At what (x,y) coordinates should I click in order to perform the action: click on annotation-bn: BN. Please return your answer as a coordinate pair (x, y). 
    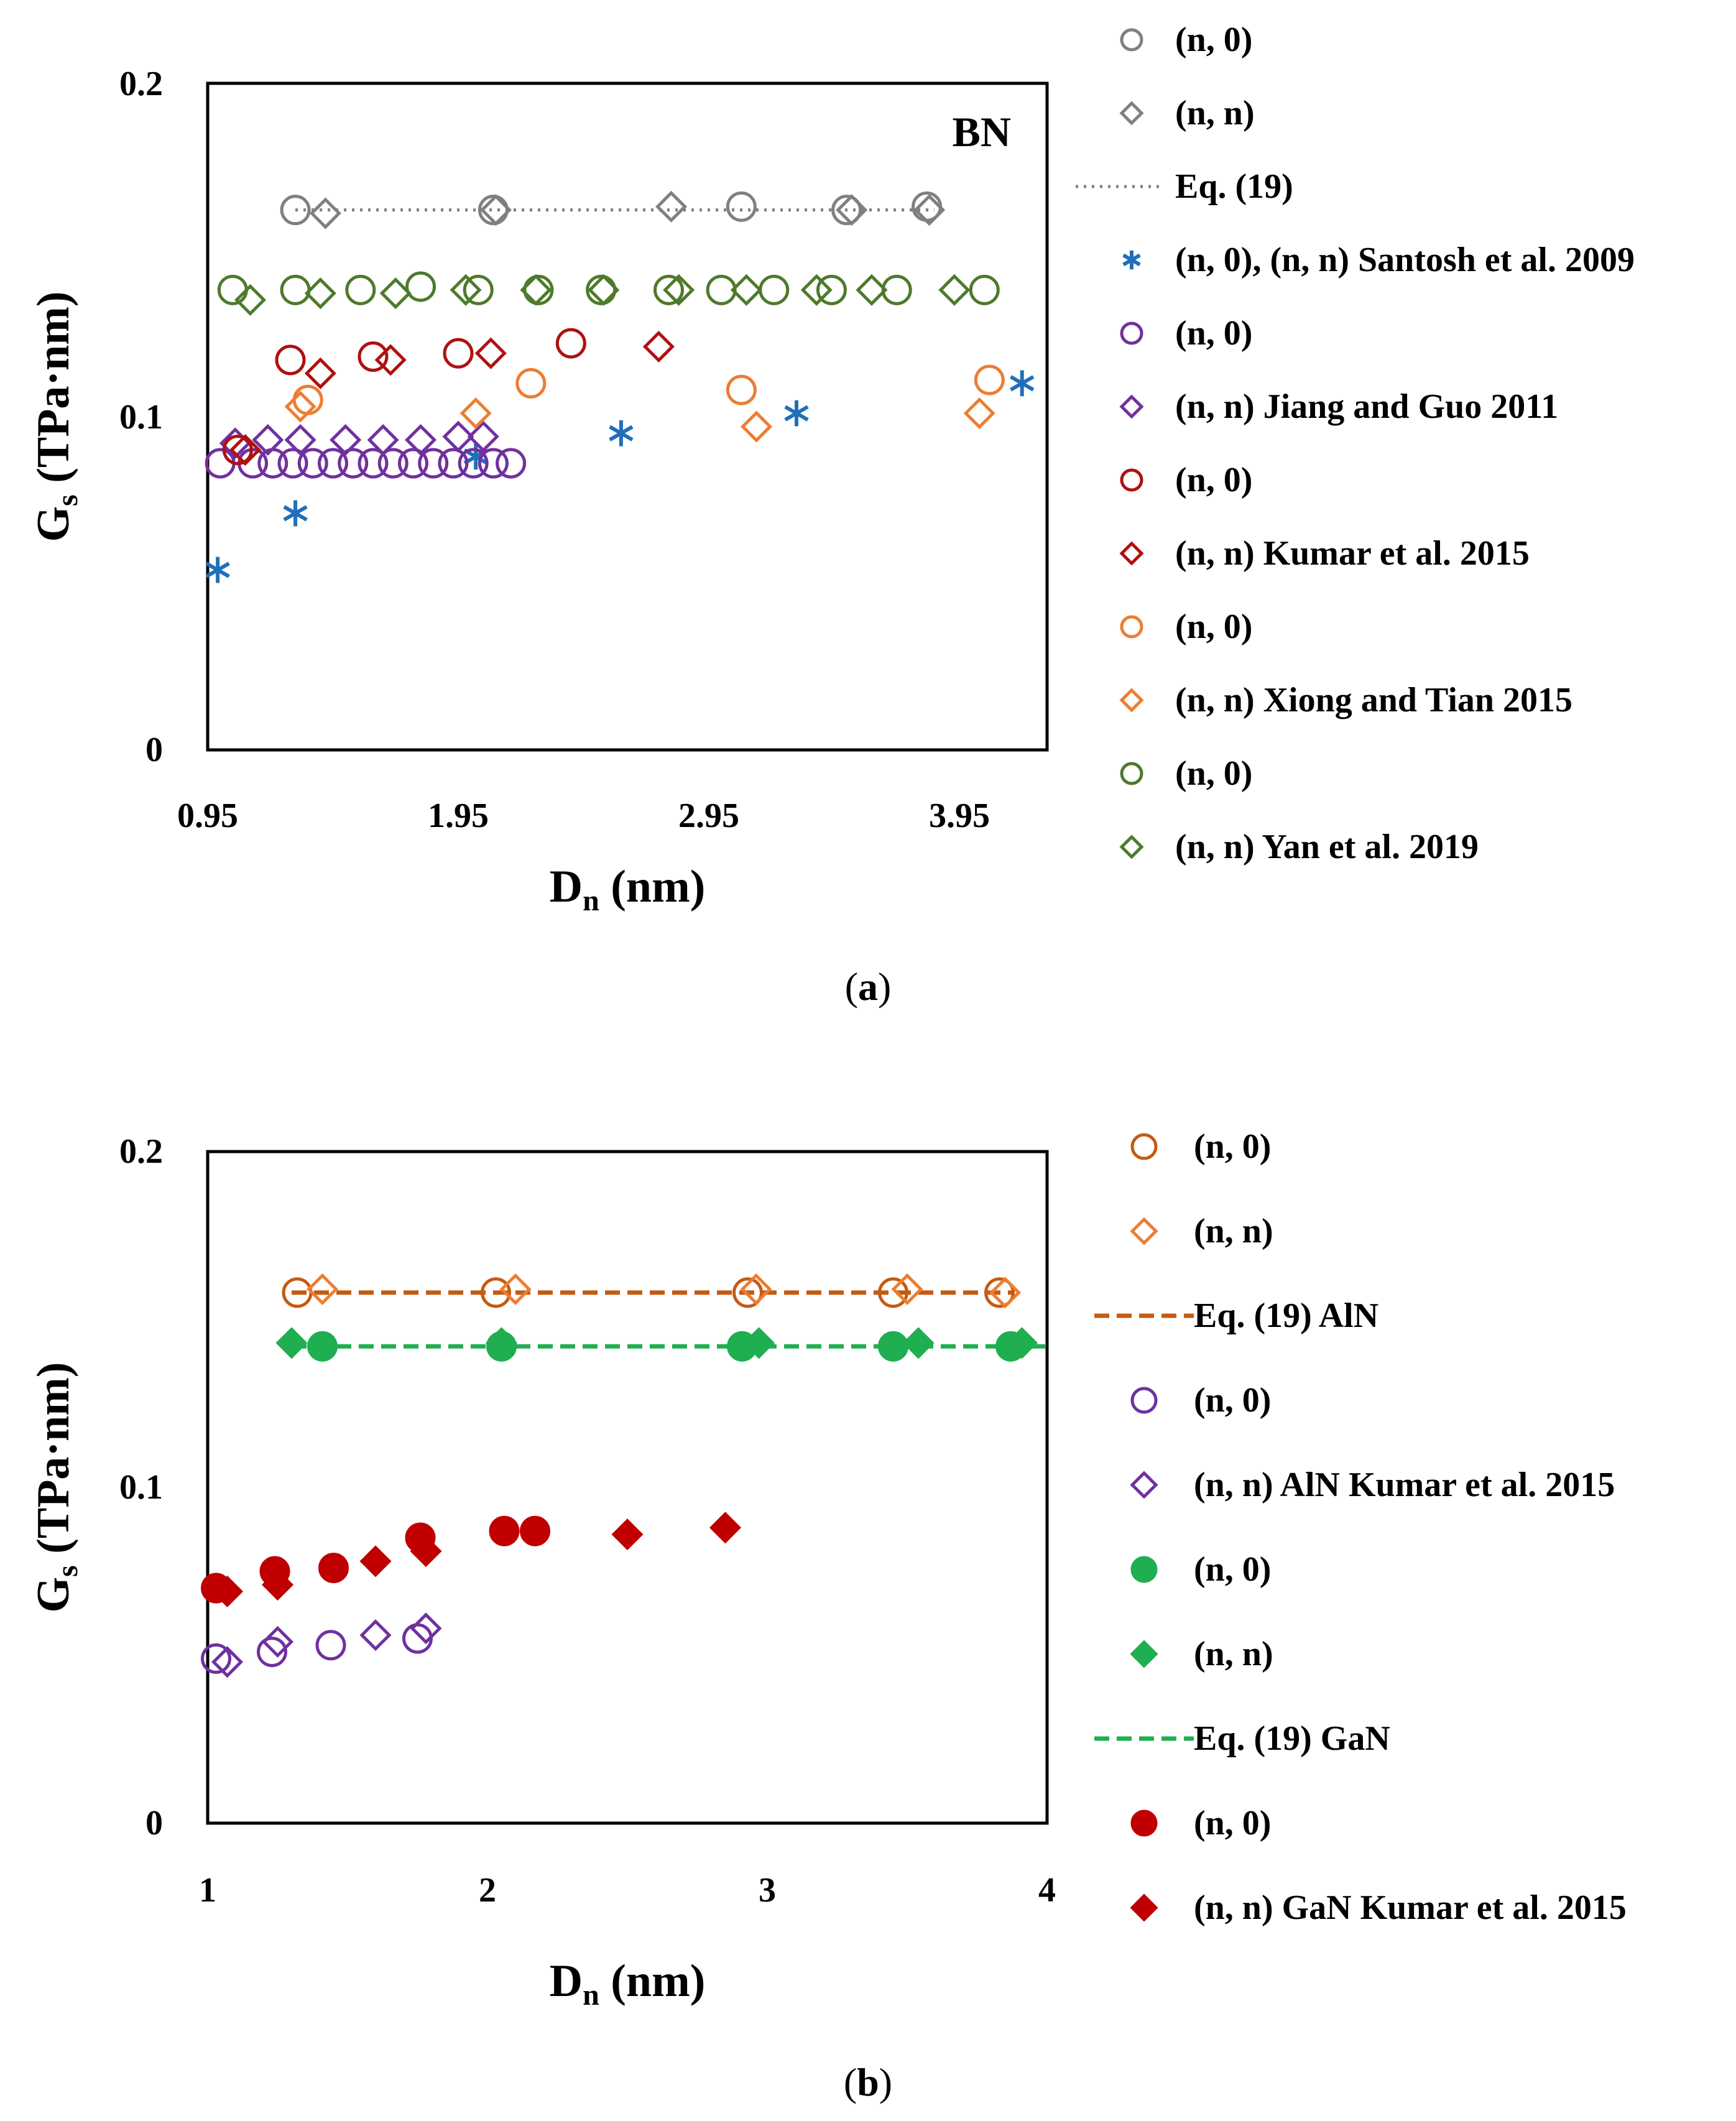
    Looking at the image, I should click on (982, 131).